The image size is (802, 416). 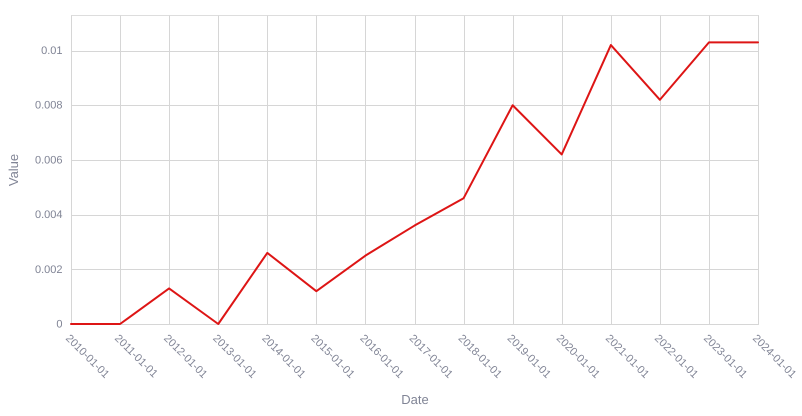 I want to click on y-tick-label: 0.006, so click(x=48, y=160).